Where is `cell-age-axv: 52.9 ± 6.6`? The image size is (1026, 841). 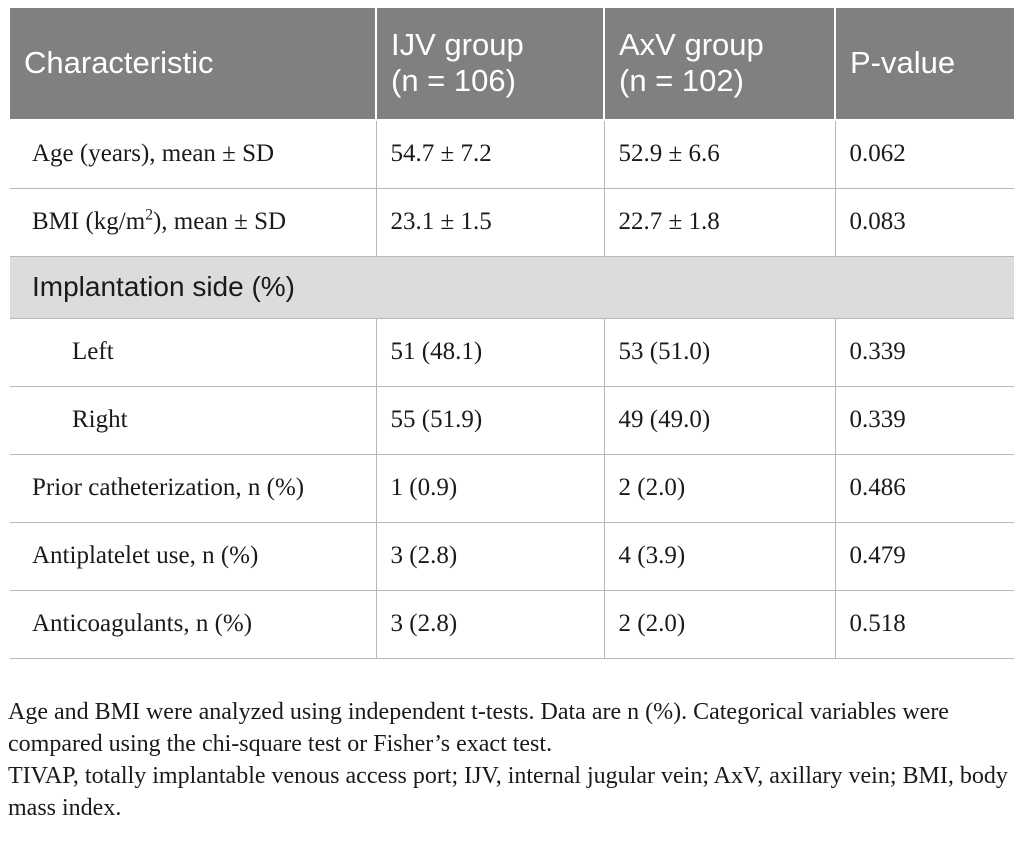 cell-age-axv: 52.9 ± 6.6 is located at coordinates (720, 154).